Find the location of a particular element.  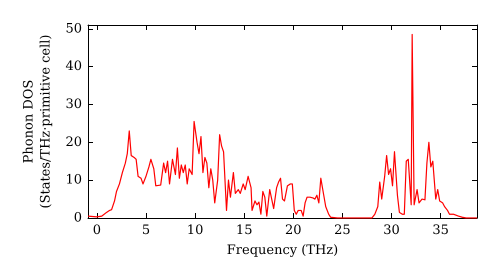

x-tick-label: 35 is located at coordinates (440, 230).